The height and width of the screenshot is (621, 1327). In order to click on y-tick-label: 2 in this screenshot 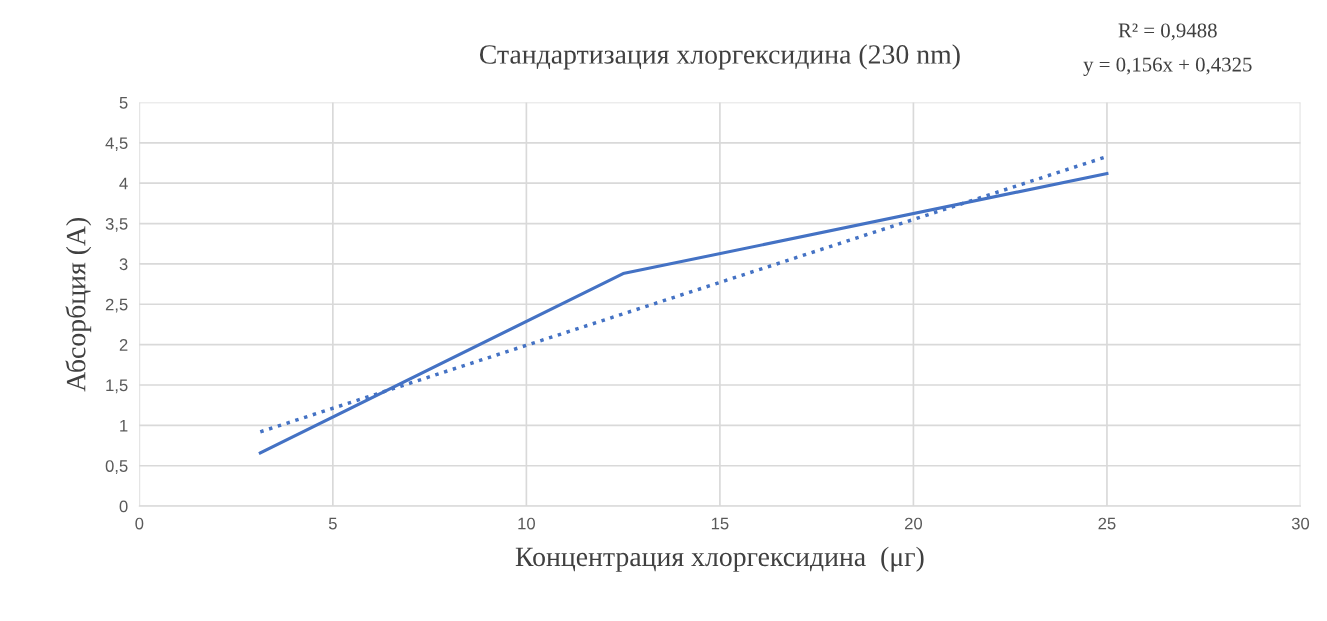, I will do `click(123, 345)`.